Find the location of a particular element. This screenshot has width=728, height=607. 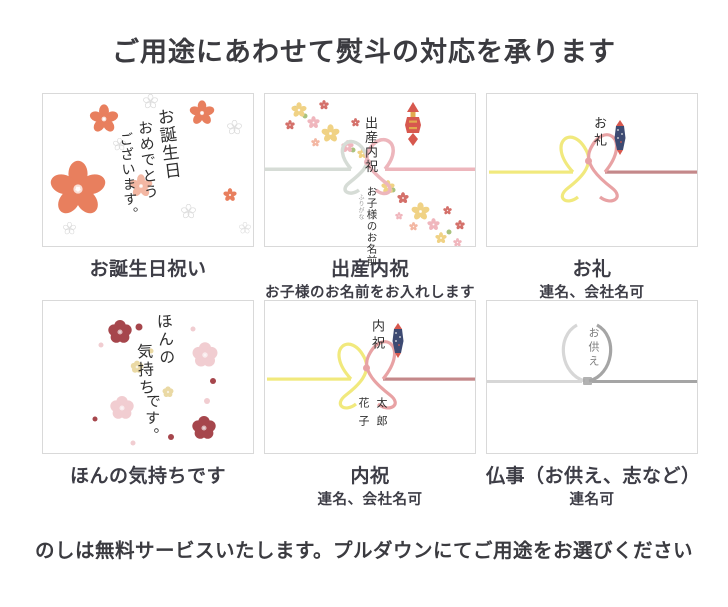

page-title: ご用途にあわせて熨斗の対応を承ります is located at coordinates (364, 52).